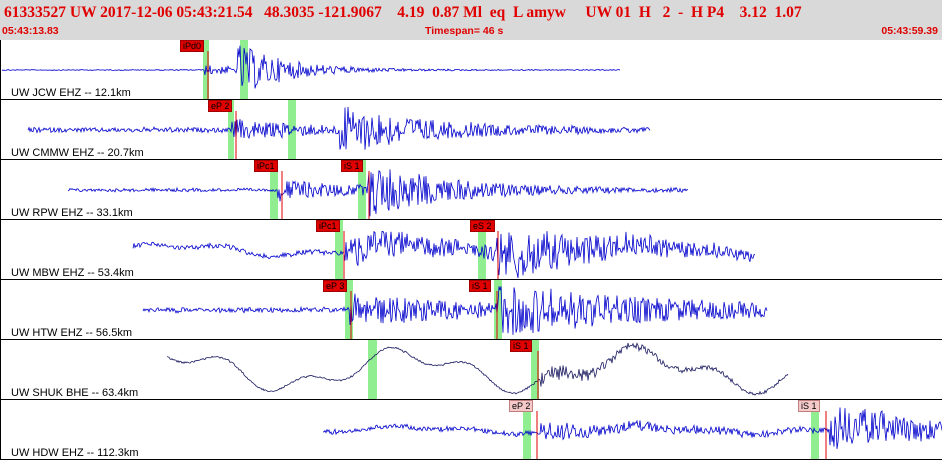 This screenshot has height=460, width=942. What do you see at coordinates (75, 453) in the screenshot?
I see `channel-label-hdw: UW HDW EHZ -- 112.3km` at bounding box center [75, 453].